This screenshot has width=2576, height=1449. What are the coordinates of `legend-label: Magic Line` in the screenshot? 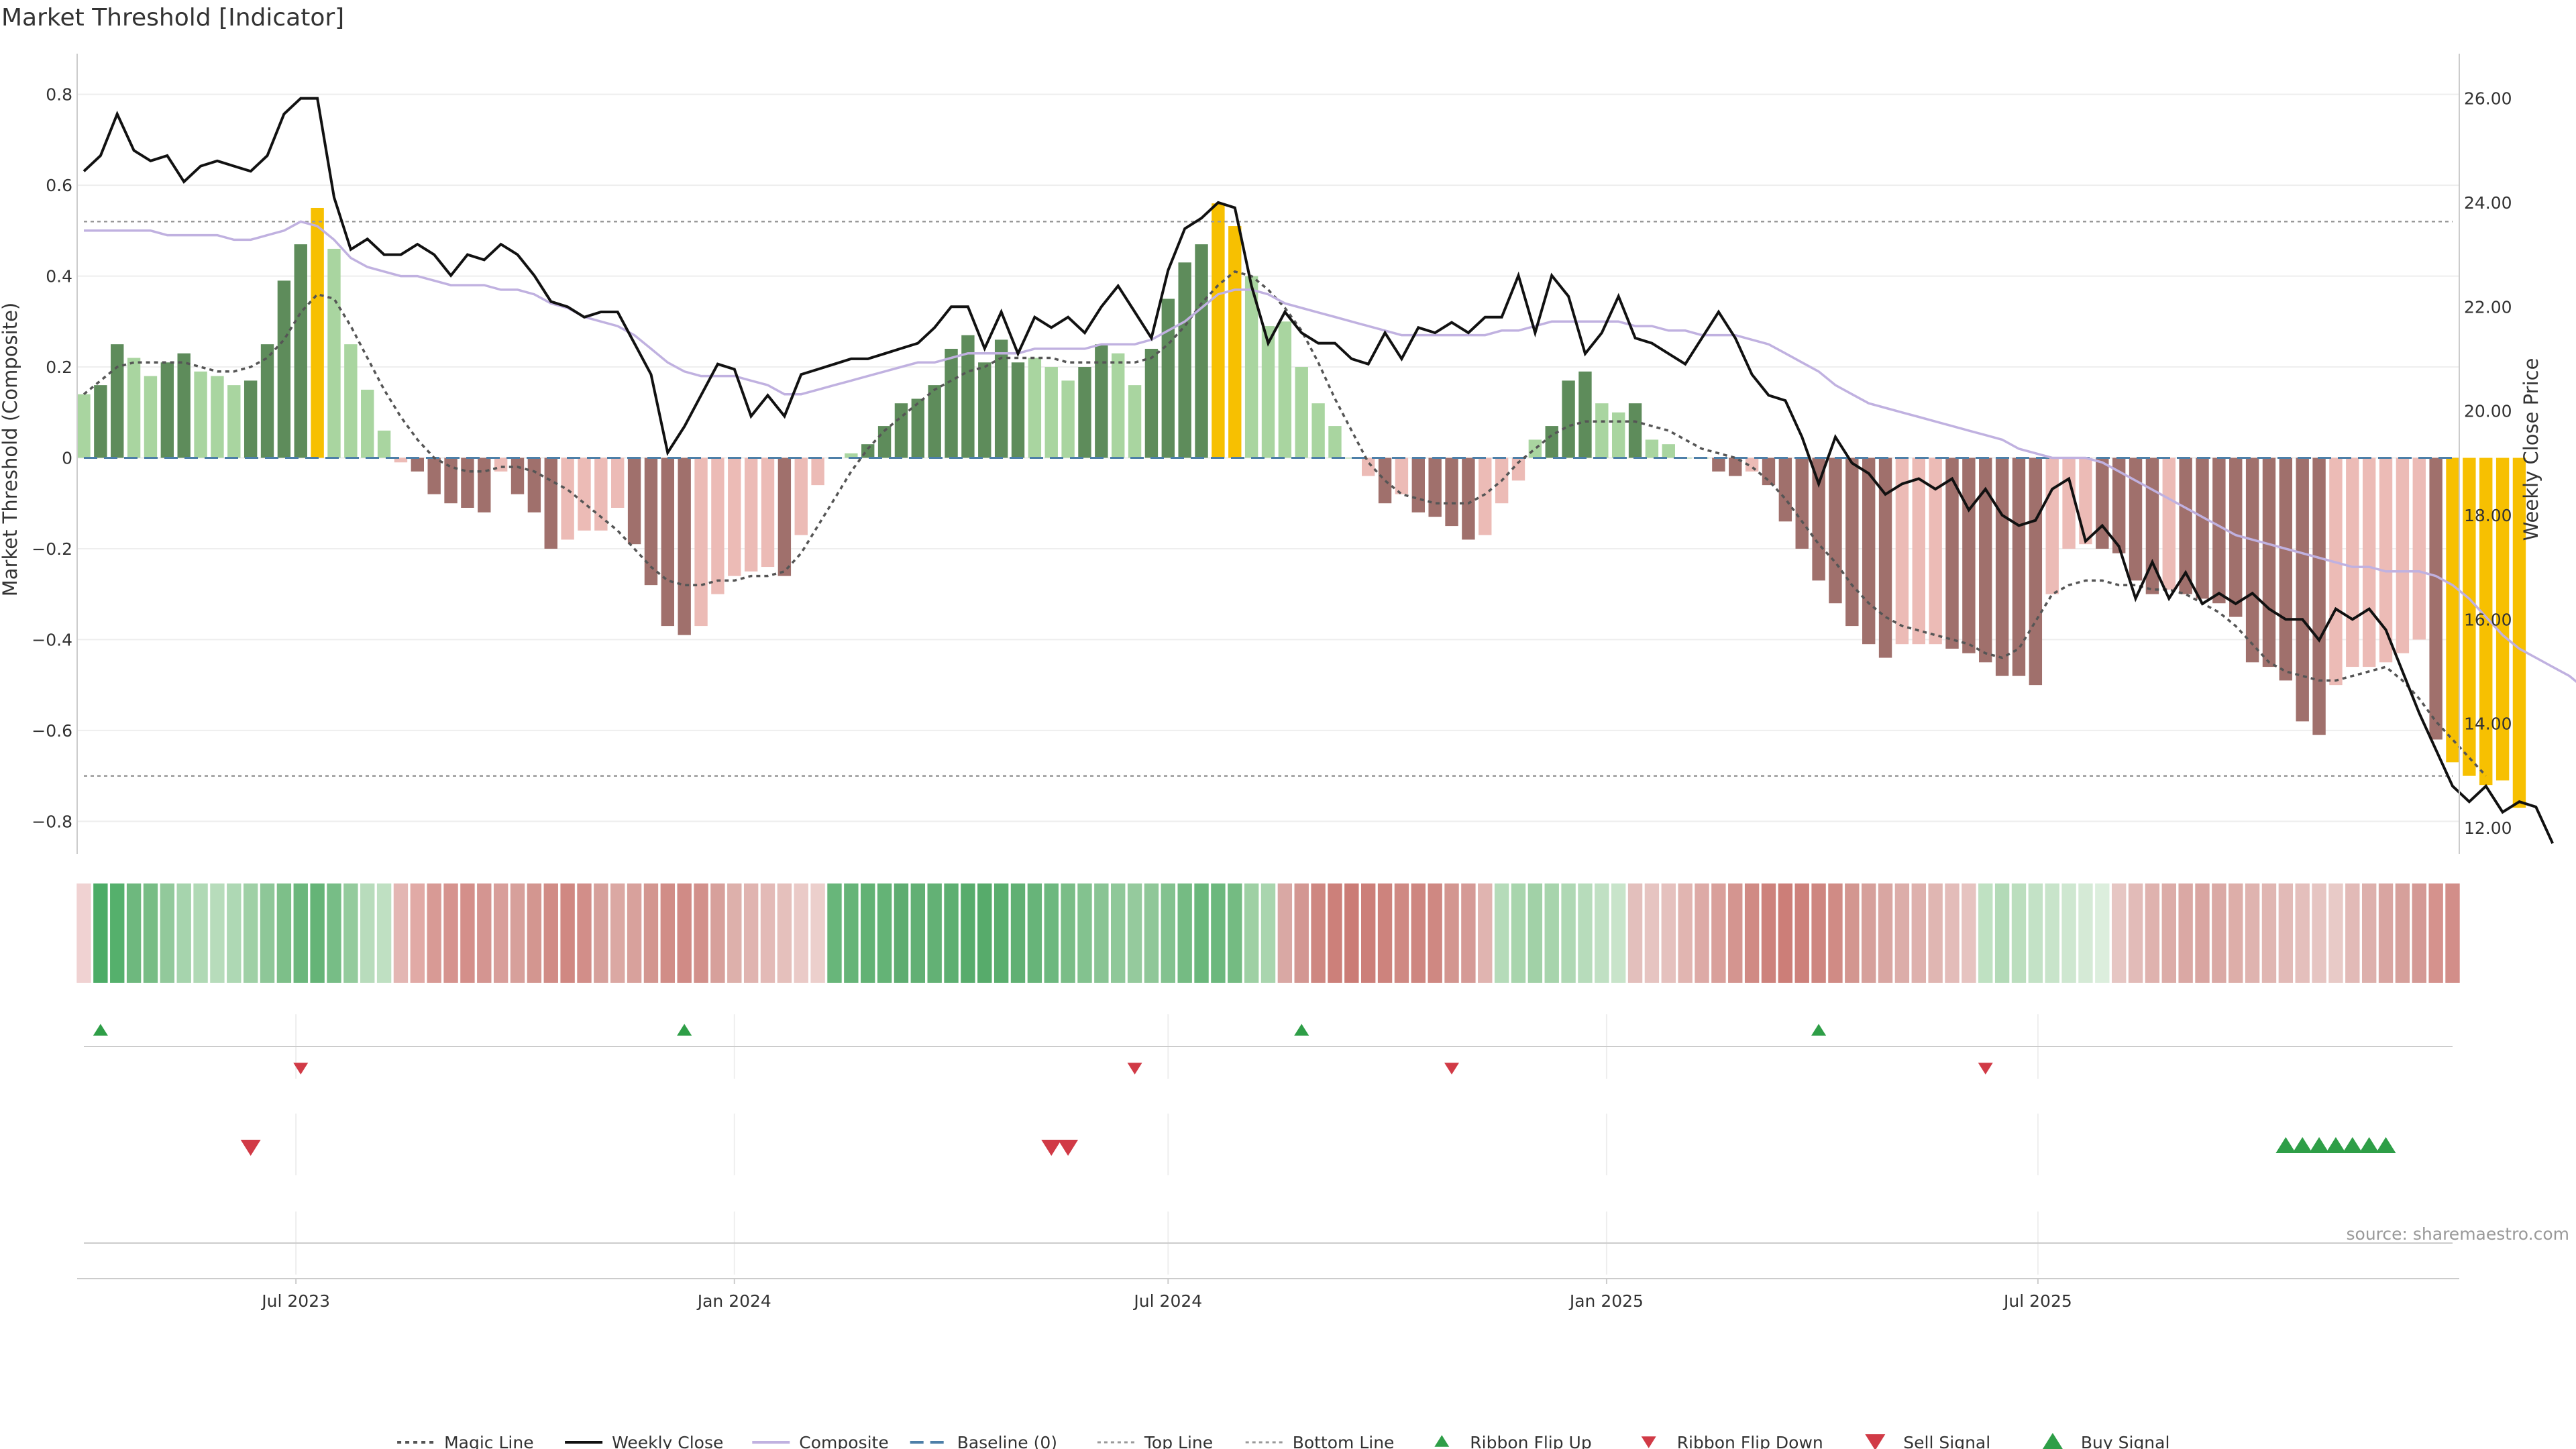 It's located at (489, 1441).